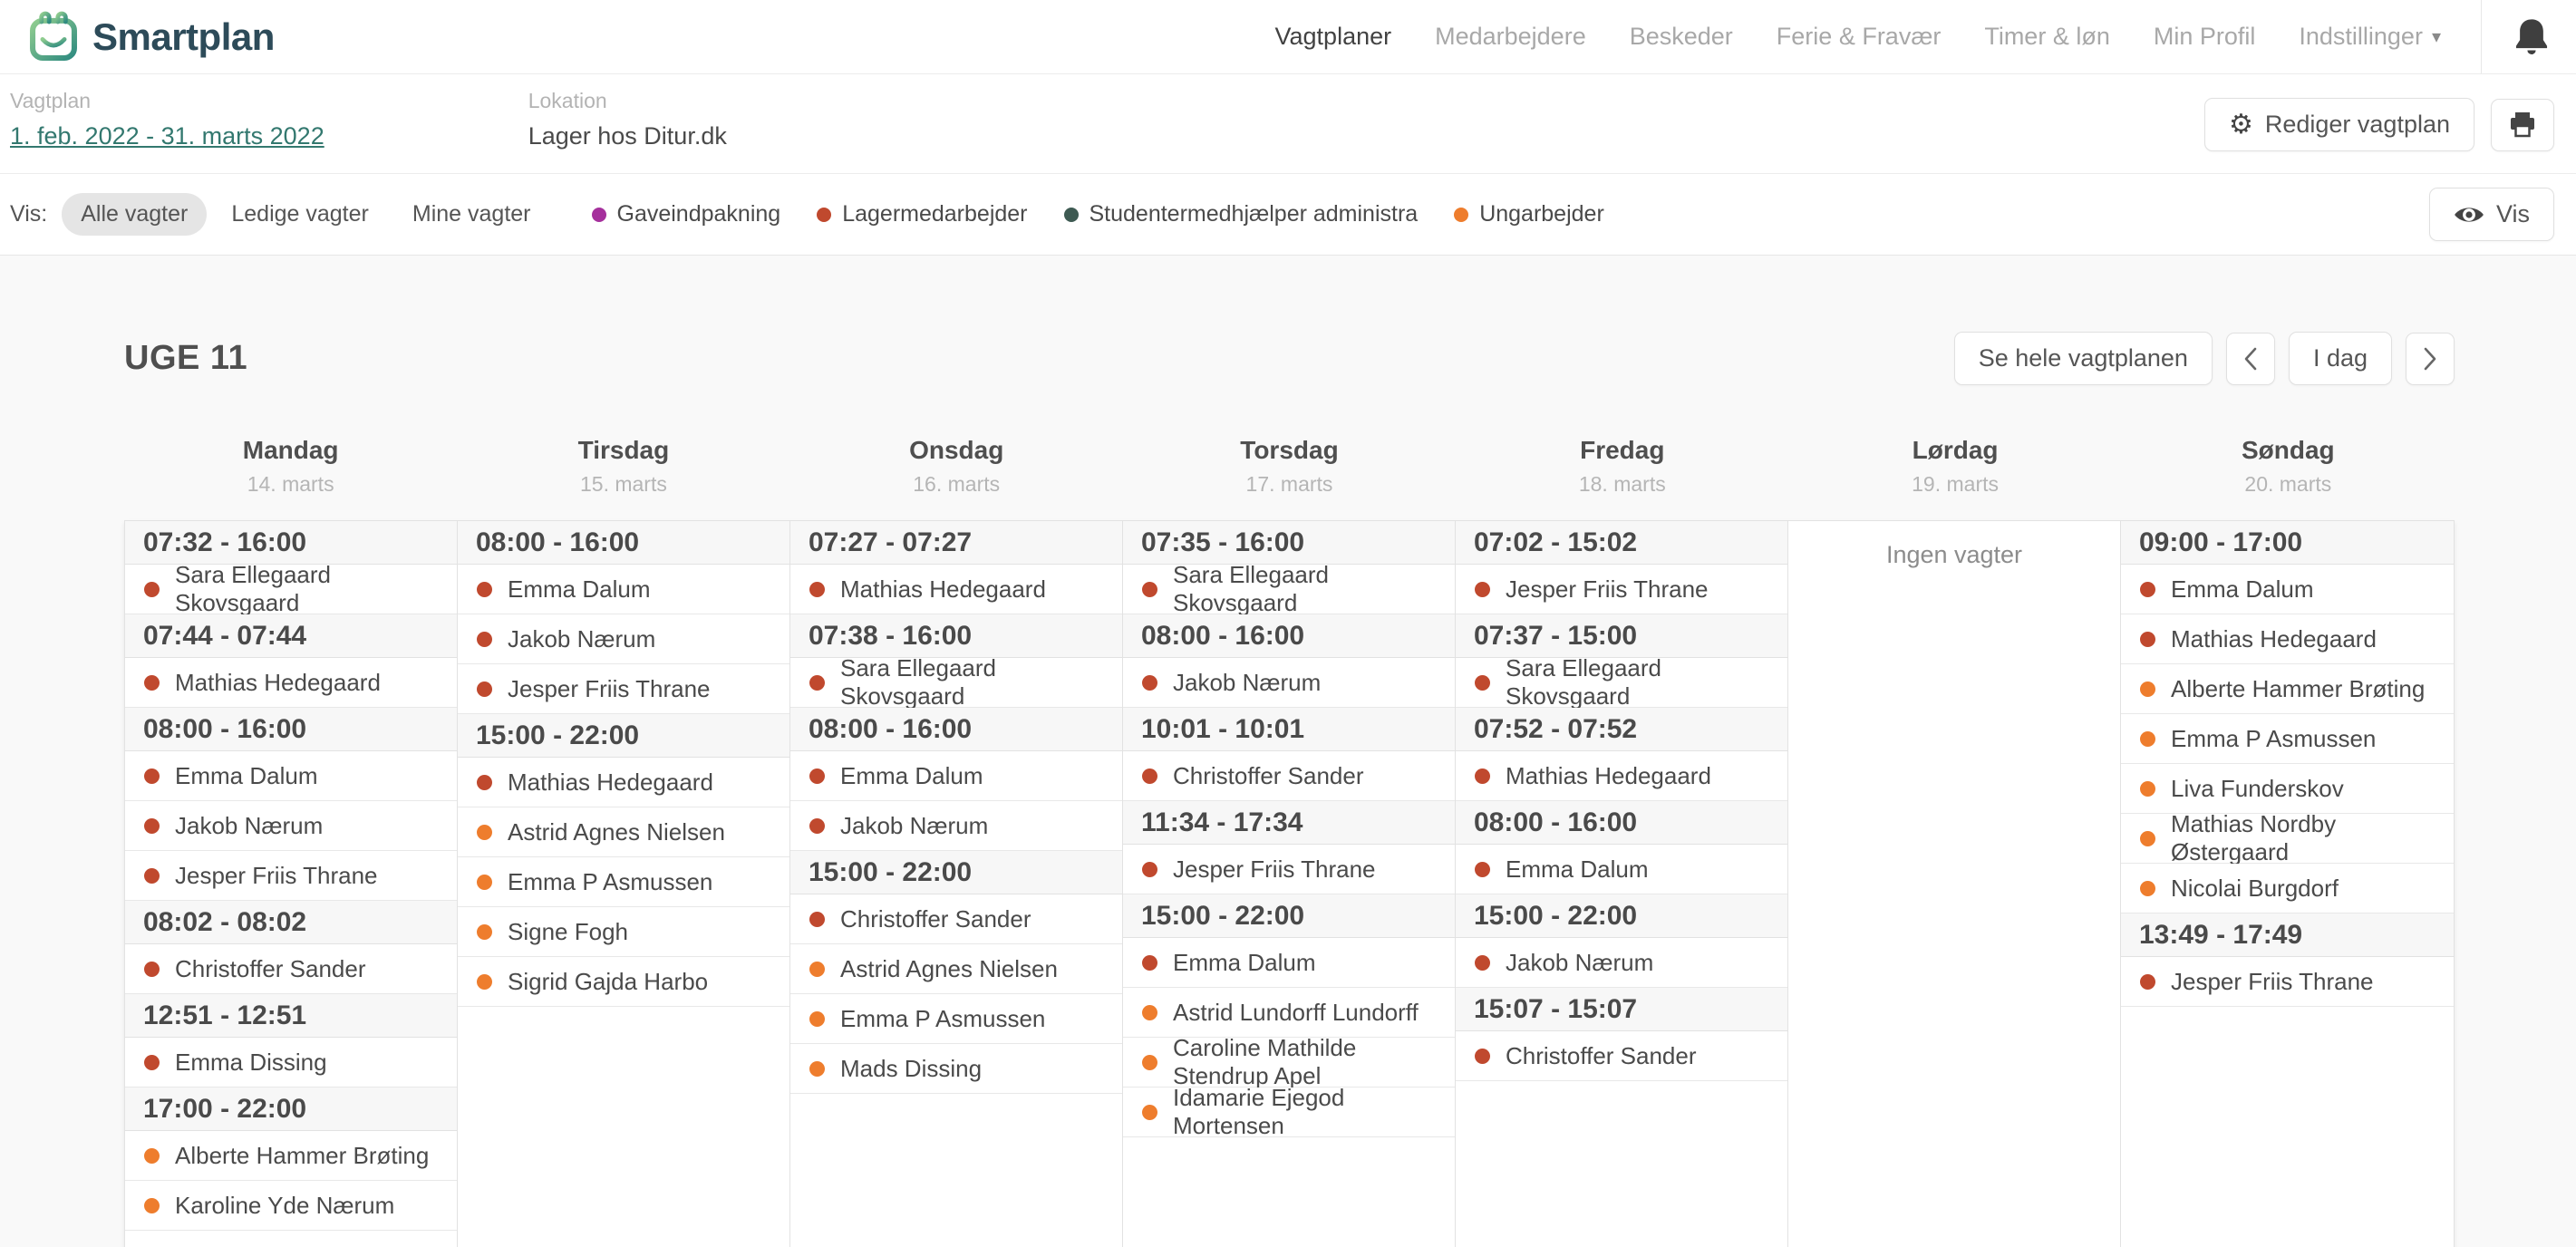 The height and width of the screenshot is (1247, 2576). What do you see at coordinates (1510, 37) in the screenshot?
I see `nav-item-medarbejdere: Medarbejdere` at bounding box center [1510, 37].